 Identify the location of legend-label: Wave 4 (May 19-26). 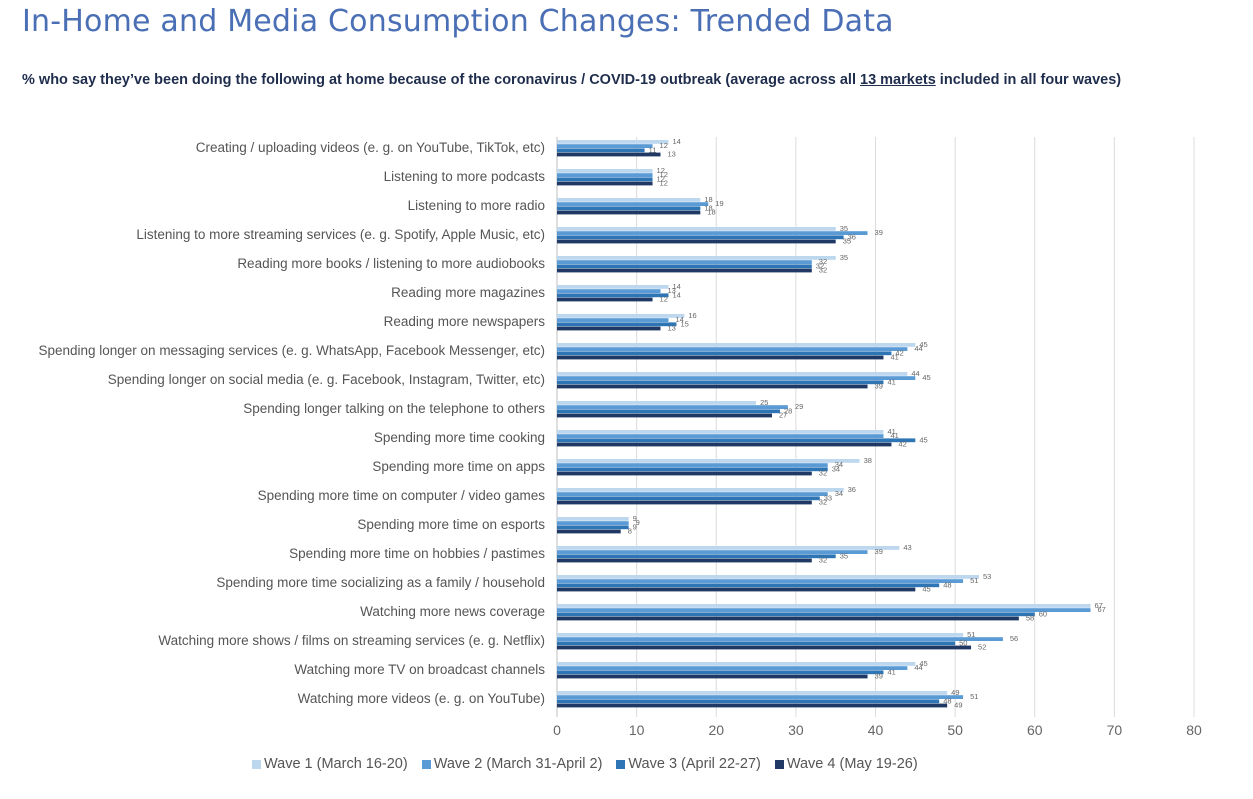
(852, 764).